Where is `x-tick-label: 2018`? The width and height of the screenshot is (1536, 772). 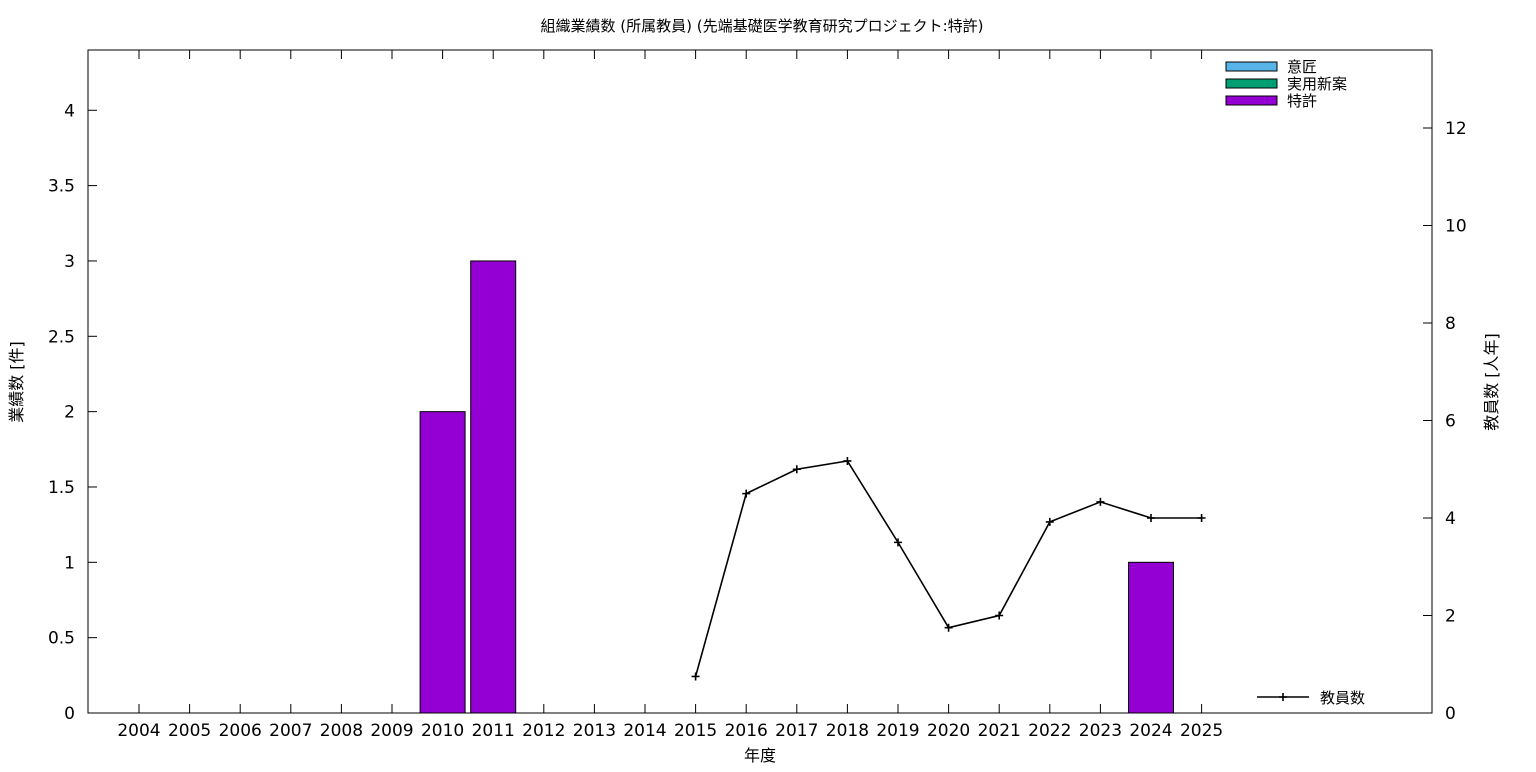
x-tick-label: 2018 is located at coordinates (847, 731).